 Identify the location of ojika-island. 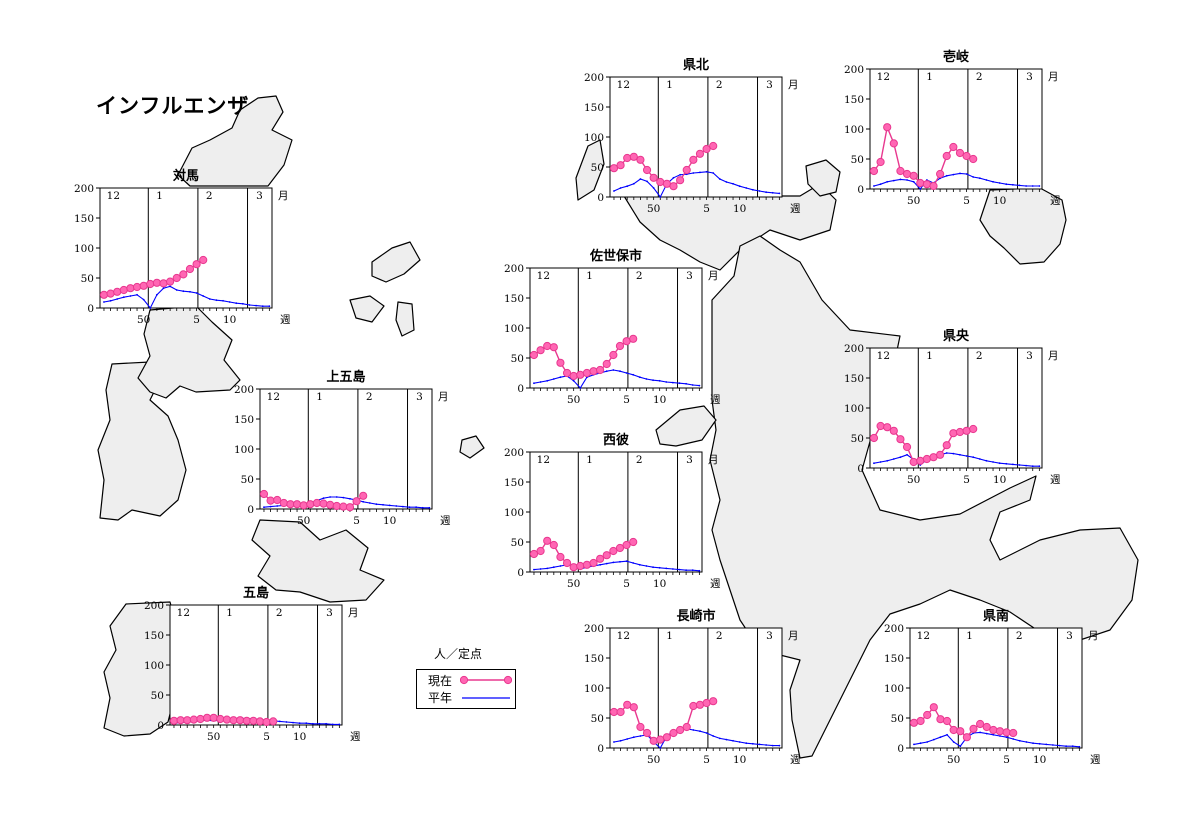
(396, 262).